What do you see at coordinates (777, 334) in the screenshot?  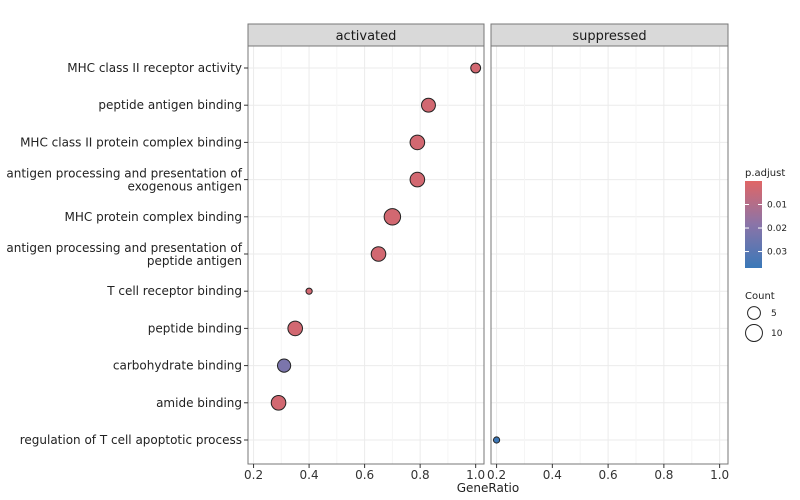 I see `legend-count-label: 10` at bounding box center [777, 334].